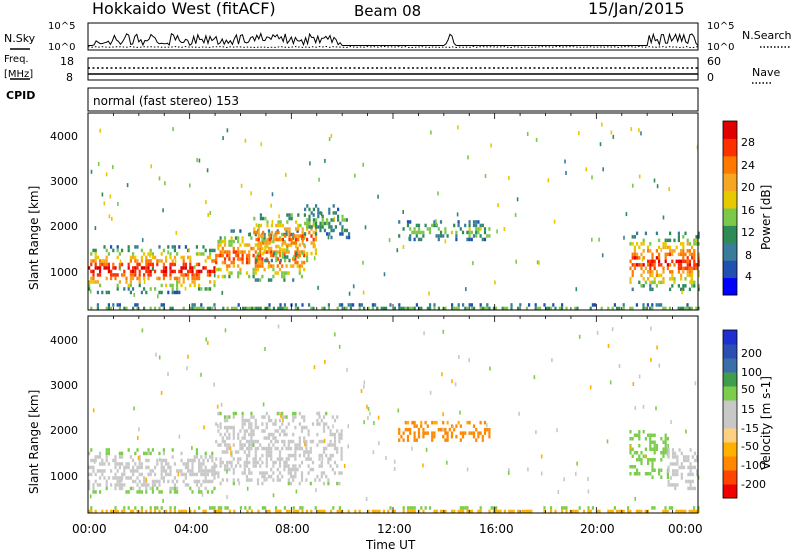 This screenshot has width=800, height=554. What do you see at coordinates (730, 234) in the screenshot?
I see `colorbar-cell` at bounding box center [730, 234].